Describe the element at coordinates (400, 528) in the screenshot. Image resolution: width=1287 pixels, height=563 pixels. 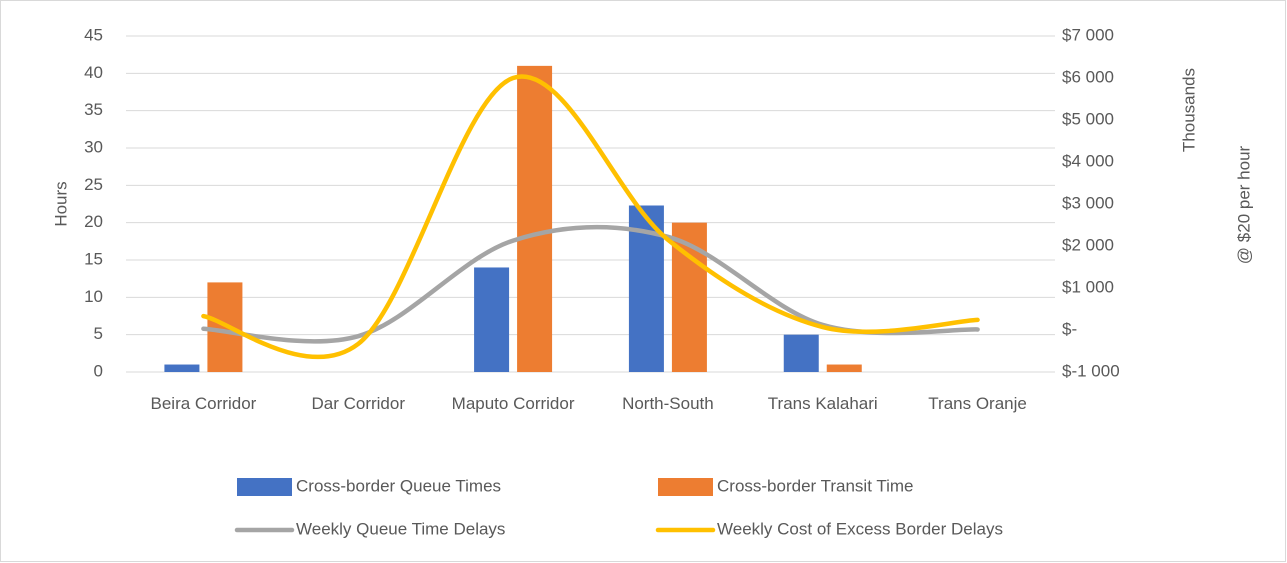
I see `legend-label: Weekly Queue Time Delays` at that location.